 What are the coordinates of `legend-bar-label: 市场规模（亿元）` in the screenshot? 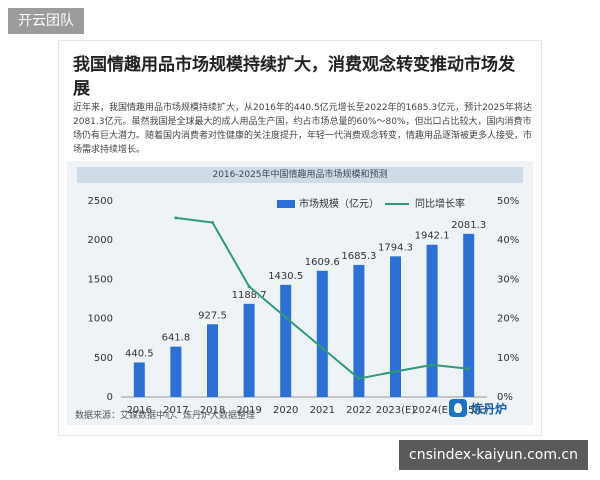 It's located at (339, 203).